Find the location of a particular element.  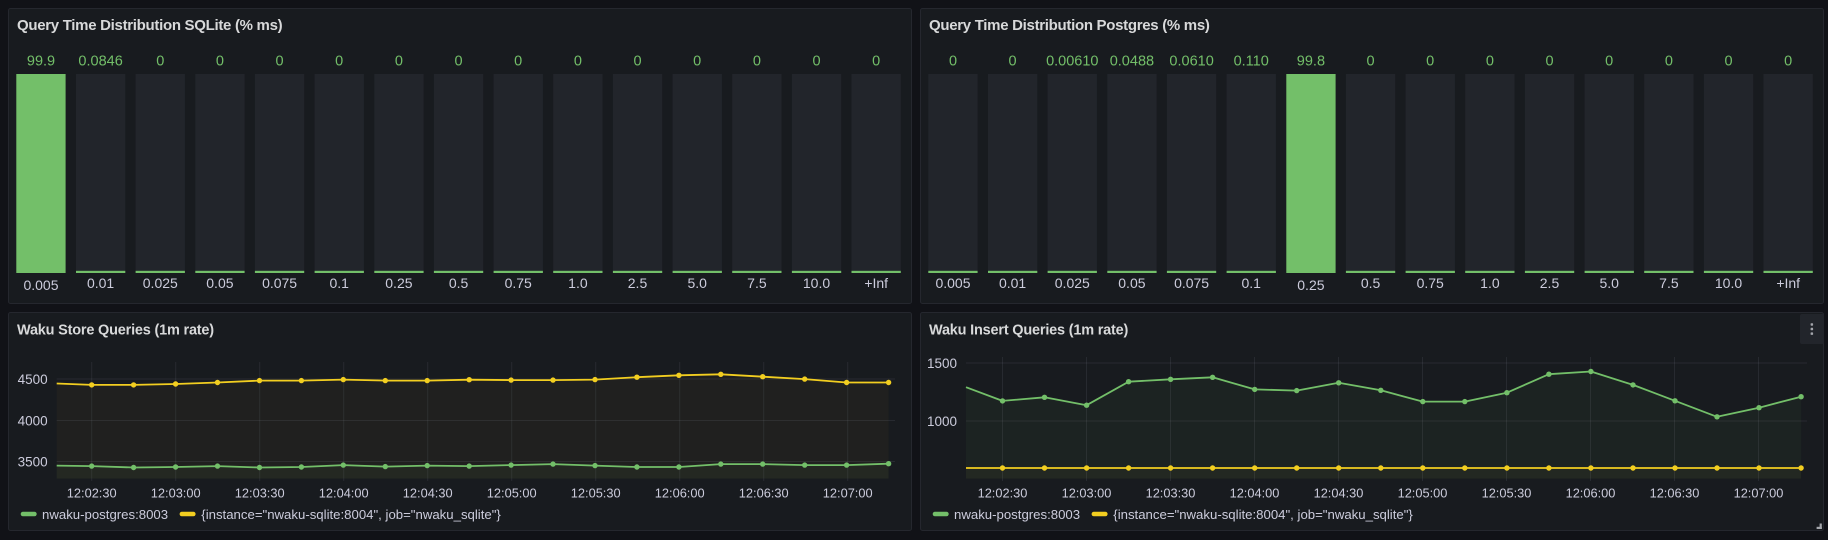

svg-text:Query Time Distribution Postgr: Query Time Distribution Postgres (% ms) is located at coordinates (1069, 25).